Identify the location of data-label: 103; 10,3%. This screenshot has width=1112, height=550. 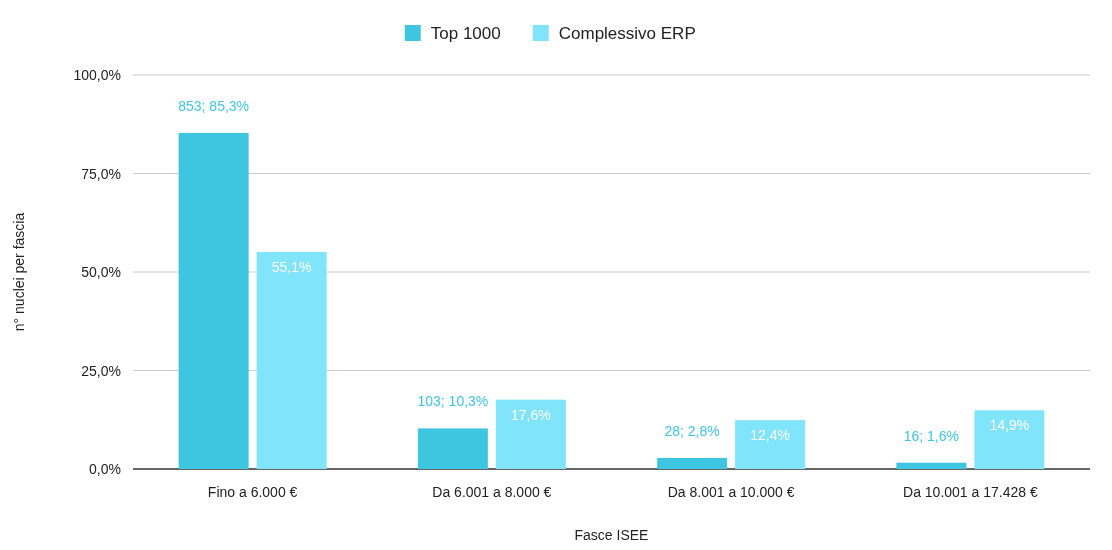
(453, 401).